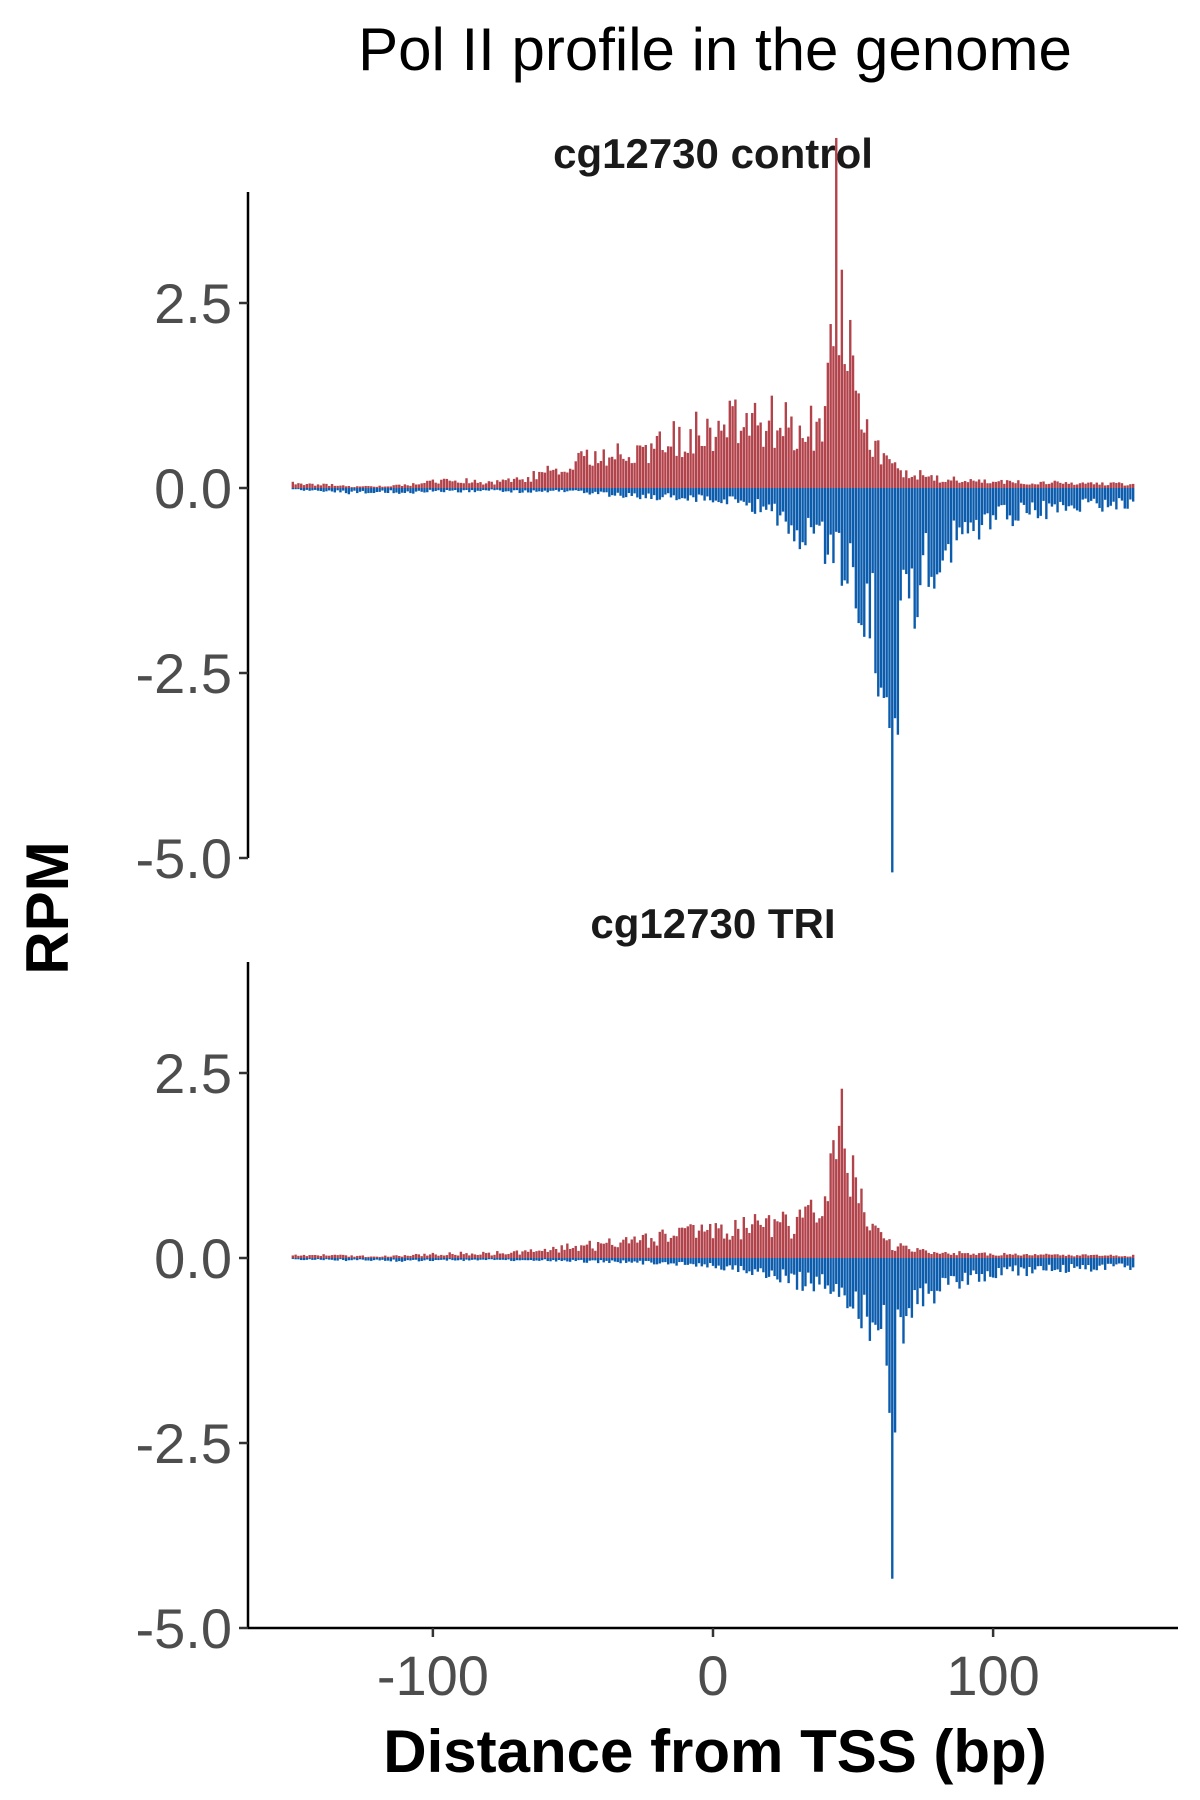 The height and width of the screenshot is (1800, 1200). What do you see at coordinates (712, 923) in the screenshot?
I see `strip-label: cg12730 TRI` at bounding box center [712, 923].